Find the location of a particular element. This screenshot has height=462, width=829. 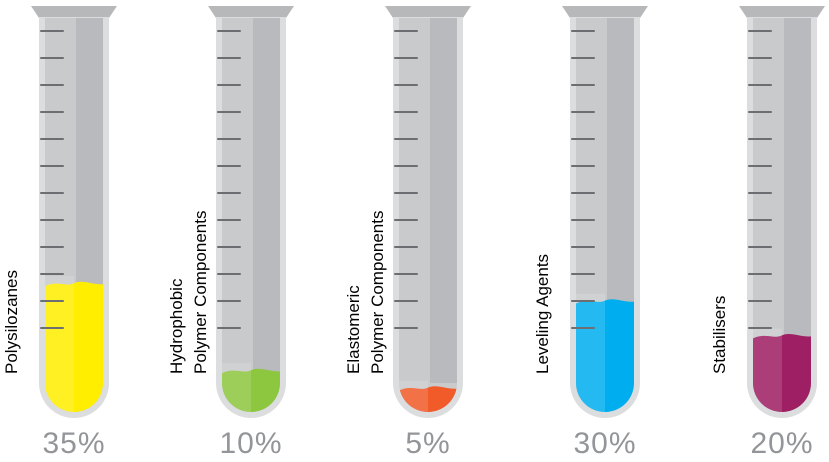

category-label-line: Stabilisers is located at coordinates (719, 335).